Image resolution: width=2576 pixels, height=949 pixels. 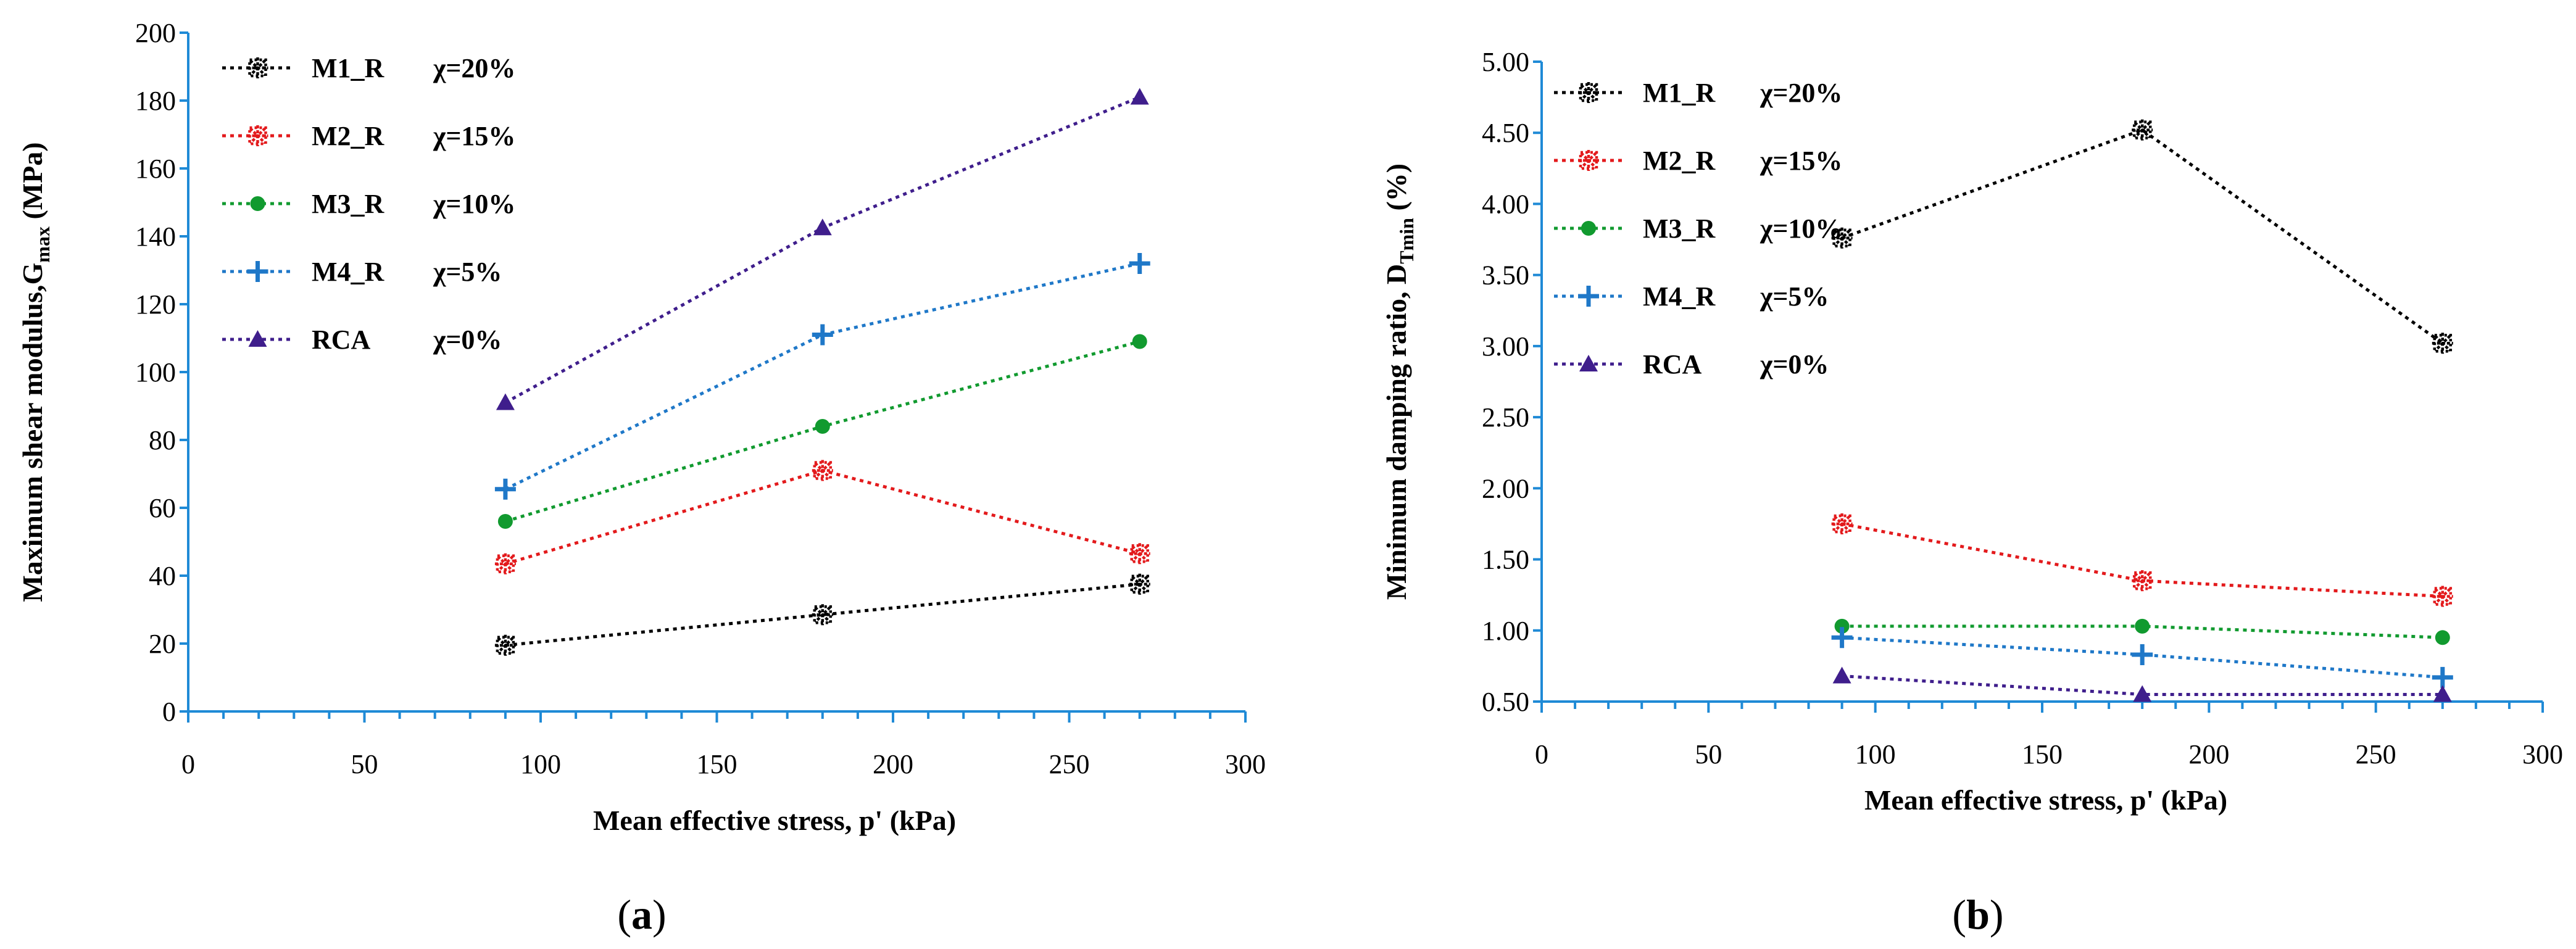 I want to click on y-tick-label: 180, so click(x=155, y=101).